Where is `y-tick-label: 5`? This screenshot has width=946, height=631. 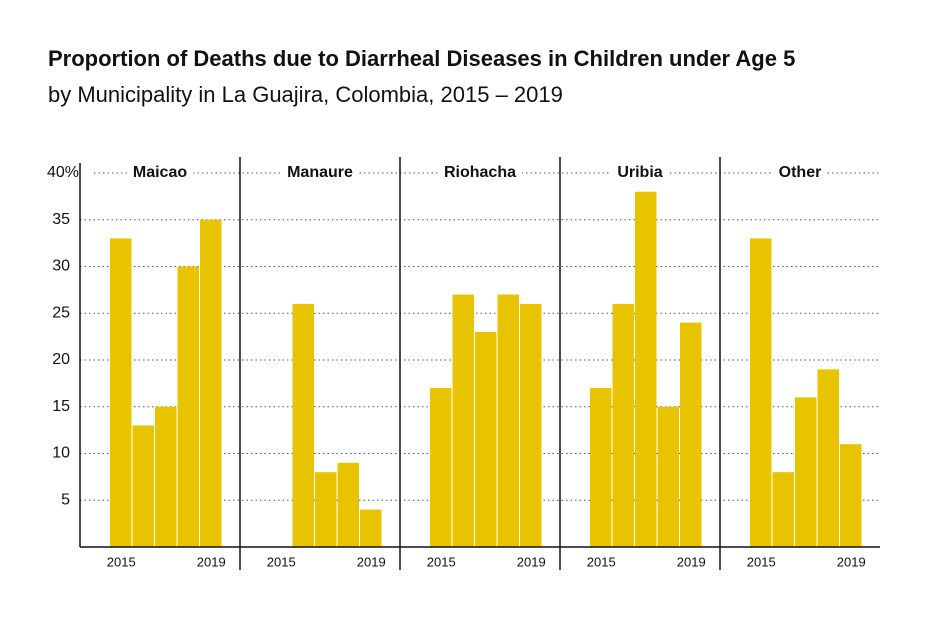
y-tick-label: 5 is located at coordinates (65, 499).